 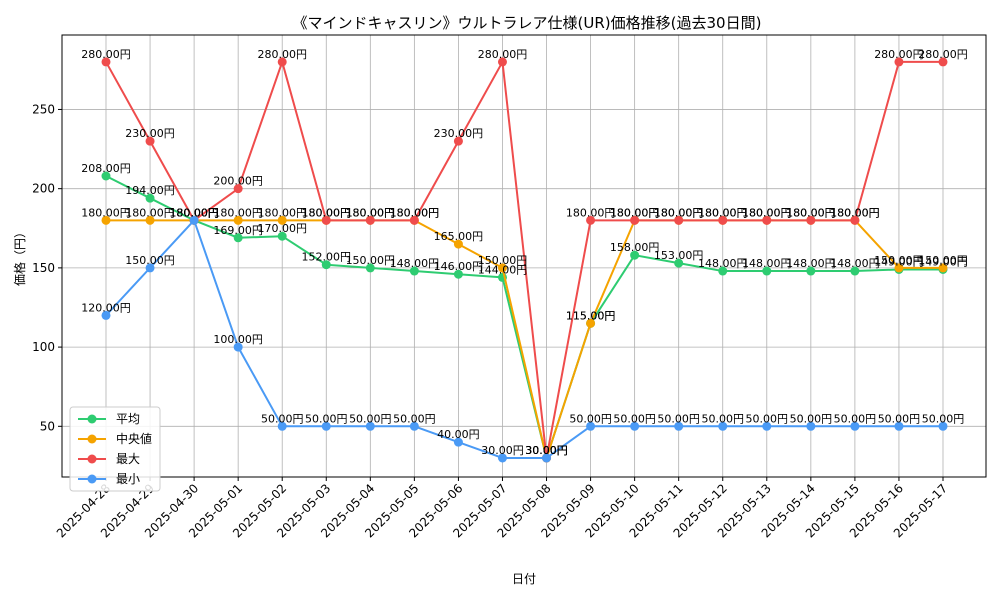 I want to click on data-label: 149.00円, so click(x=943, y=261).